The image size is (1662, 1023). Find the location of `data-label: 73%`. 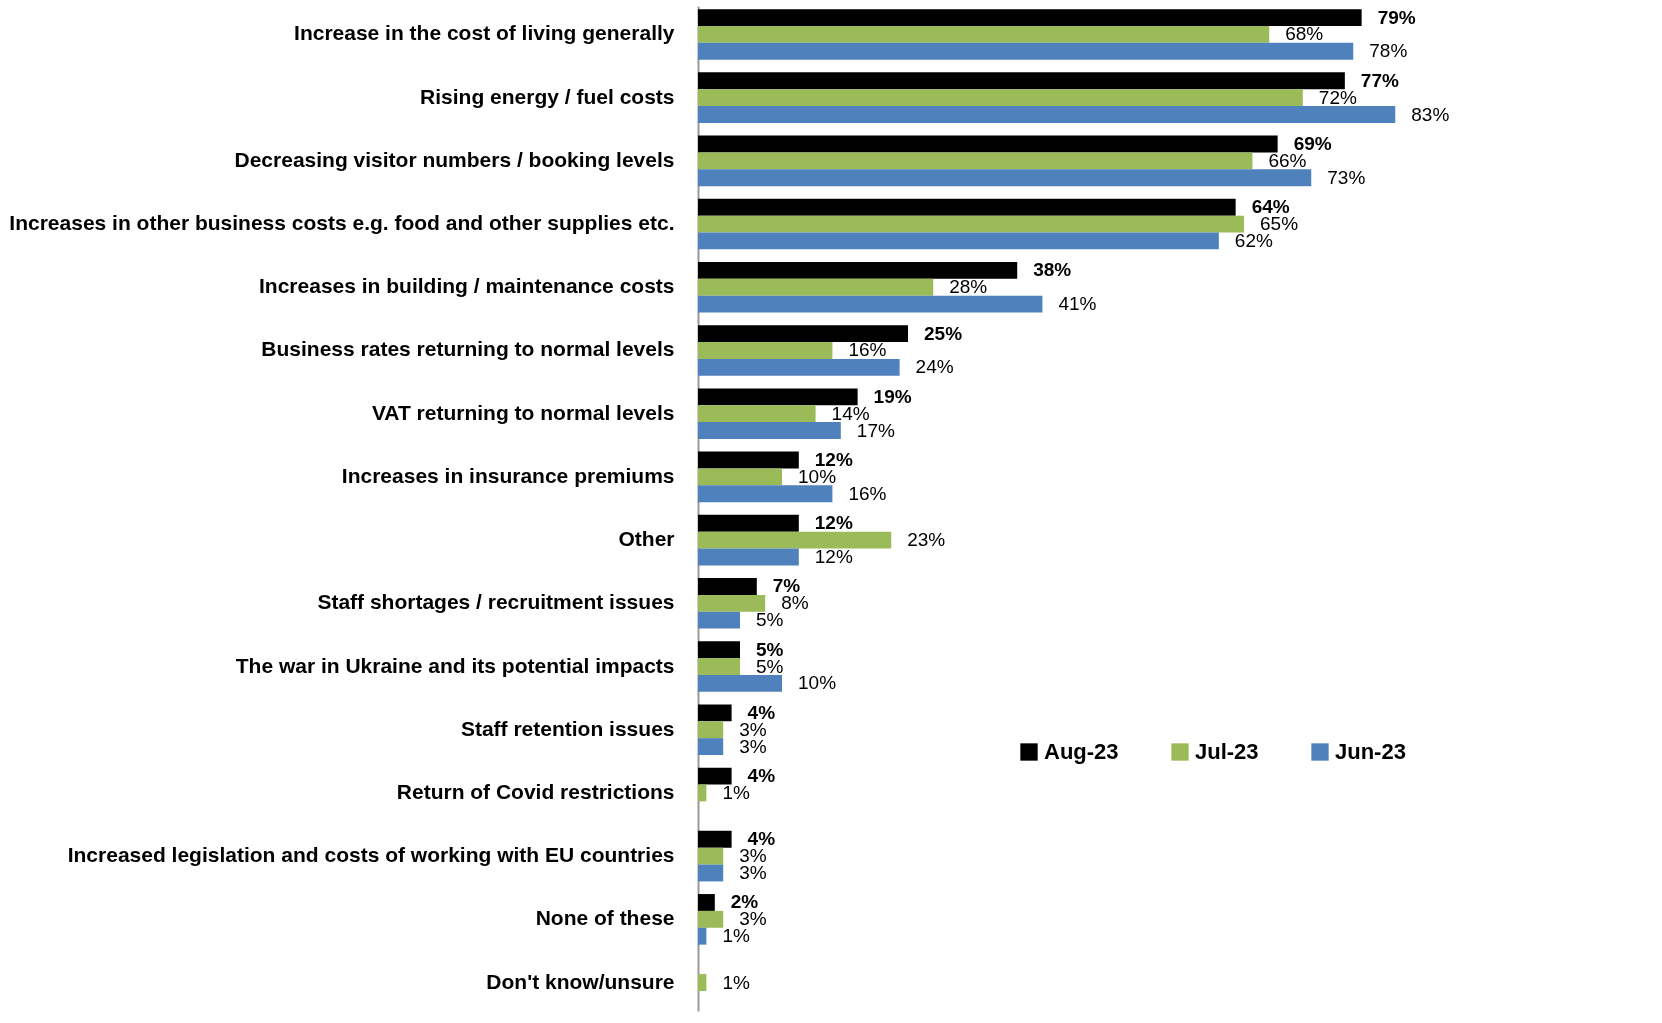

data-label: 73% is located at coordinates (1346, 177).